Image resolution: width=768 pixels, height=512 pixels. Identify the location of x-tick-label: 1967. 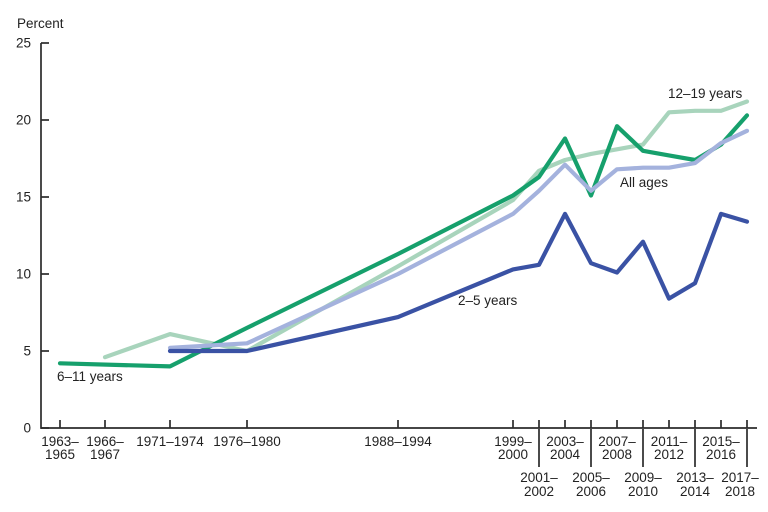
(105, 454).